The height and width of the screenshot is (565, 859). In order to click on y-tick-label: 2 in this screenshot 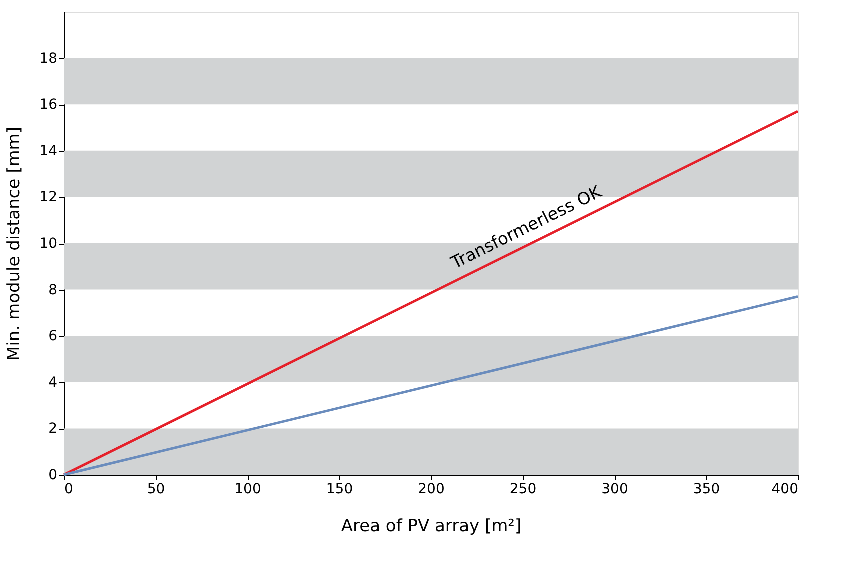, I will do `click(53, 429)`.